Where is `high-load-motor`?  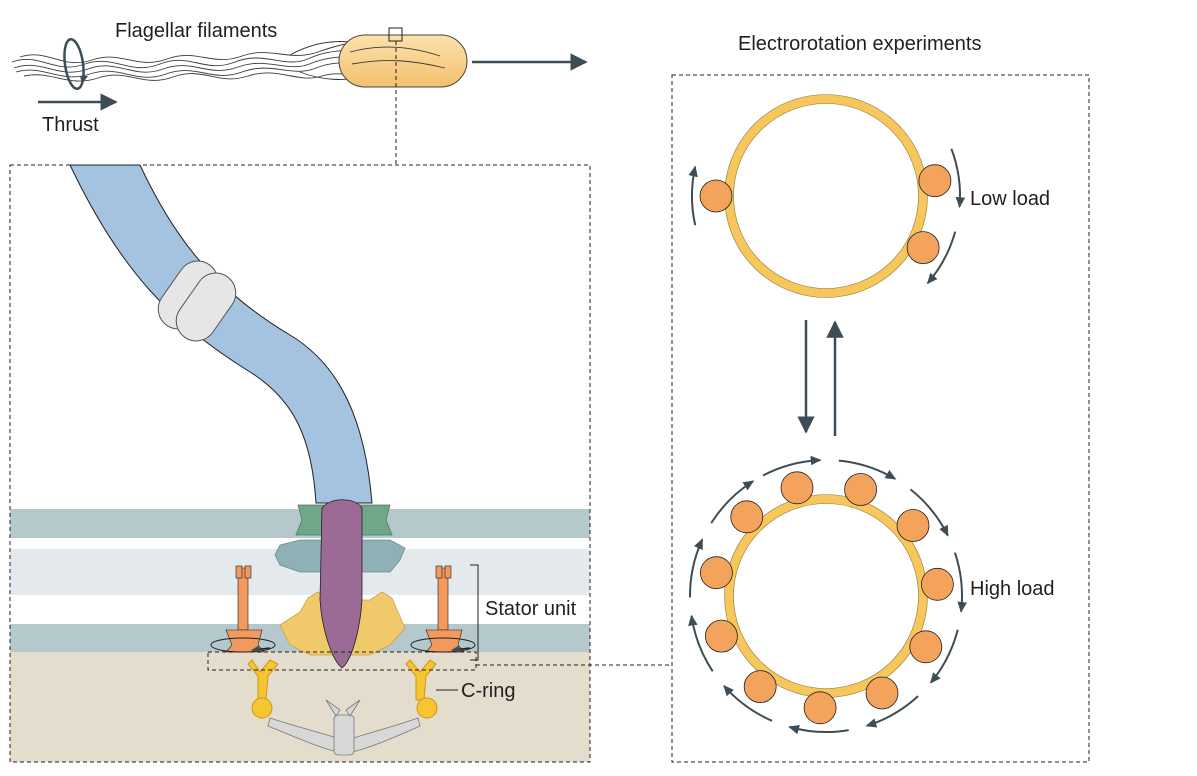
high-load-motor is located at coordinates (827, 595).